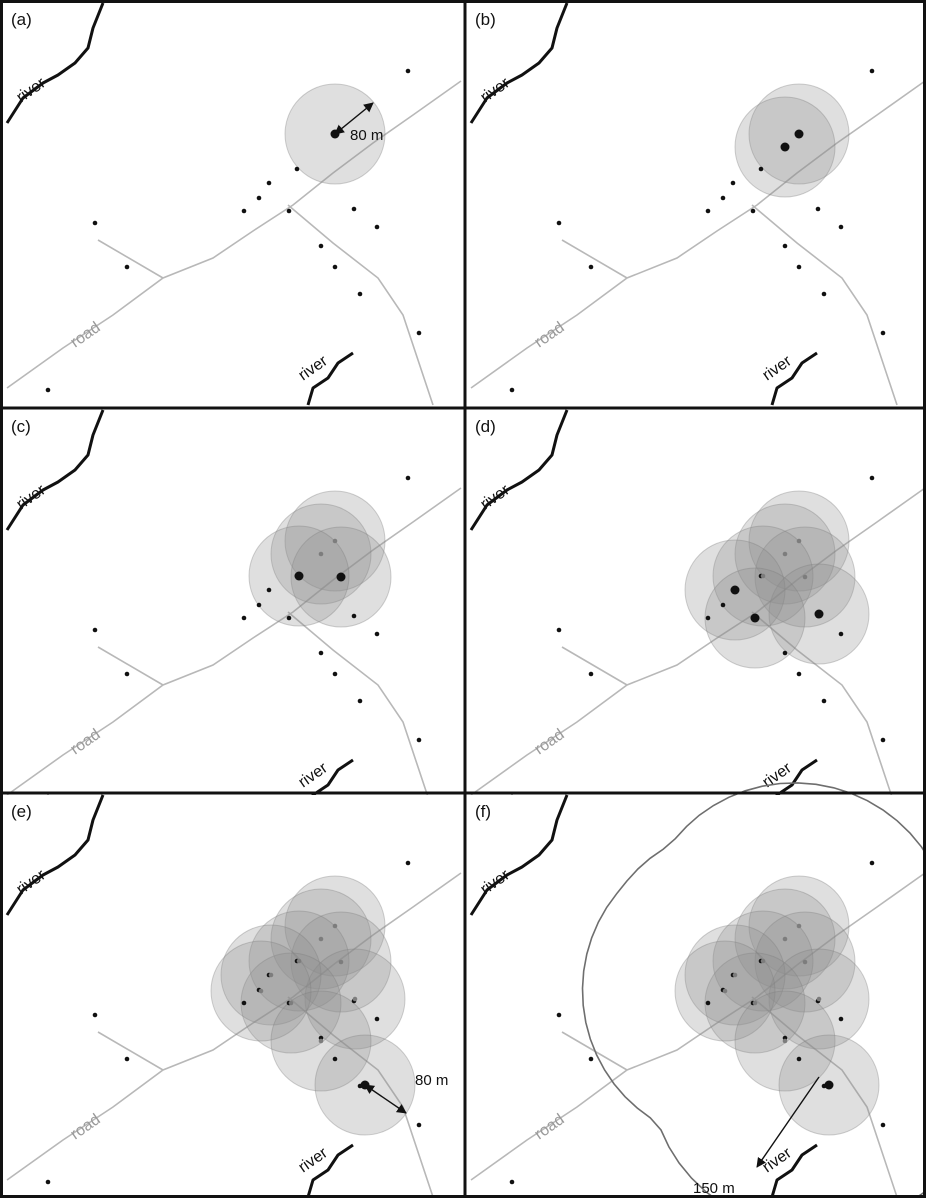  Describe the element at coordinates (788, 1122) in the screenshot. I see `distance-arrow` at that location.